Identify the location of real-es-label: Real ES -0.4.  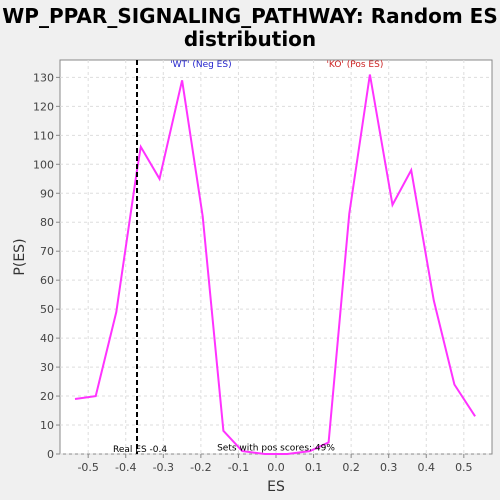
(140, 450).